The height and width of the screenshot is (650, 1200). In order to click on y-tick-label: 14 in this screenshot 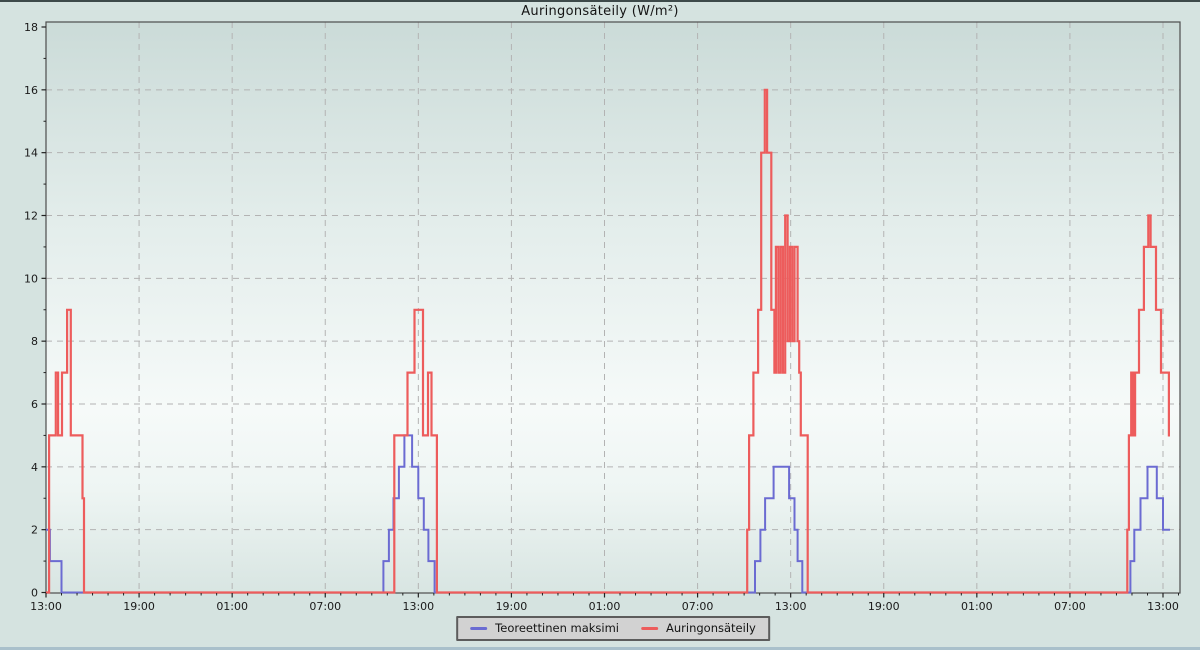, I will do `click(31, 153)`.